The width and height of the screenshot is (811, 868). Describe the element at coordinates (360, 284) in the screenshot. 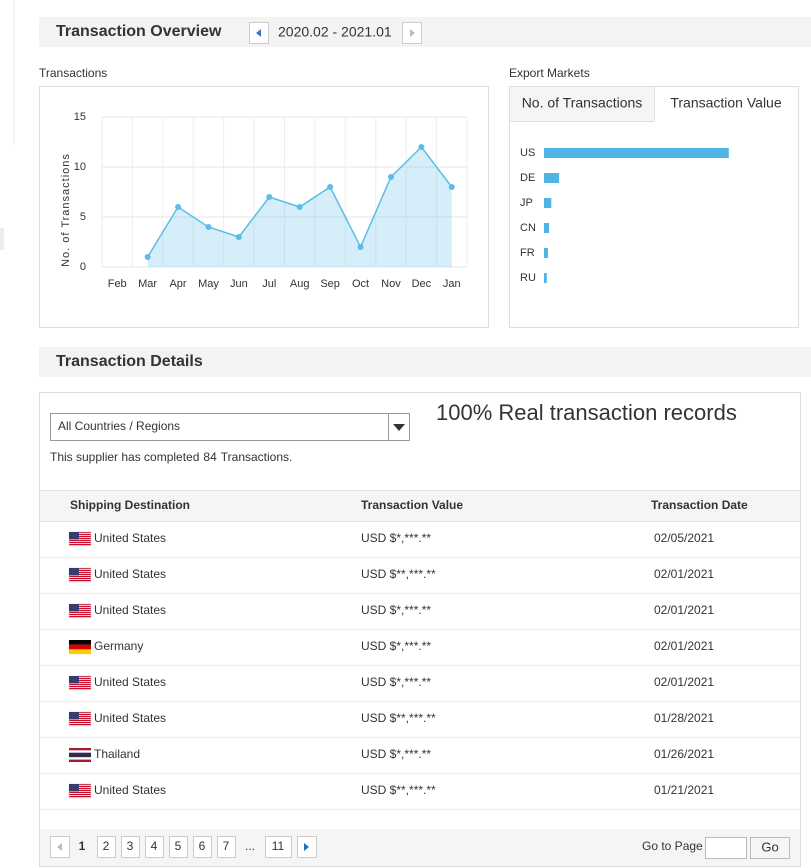

I see `x-tick-label: Oct` at that location.